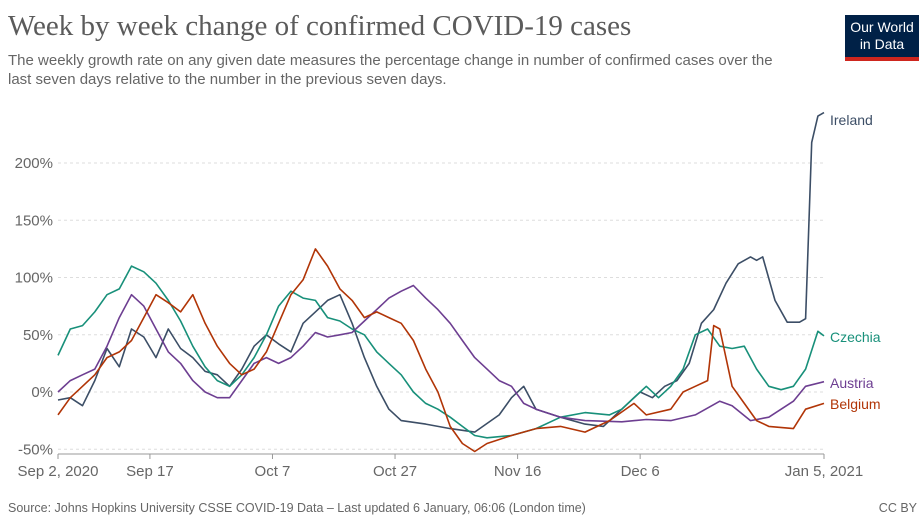 Image resolution: width=919 pixels, height=524 pixels. I want to click on owid-logo: Our World in Data, so click(882, 38).